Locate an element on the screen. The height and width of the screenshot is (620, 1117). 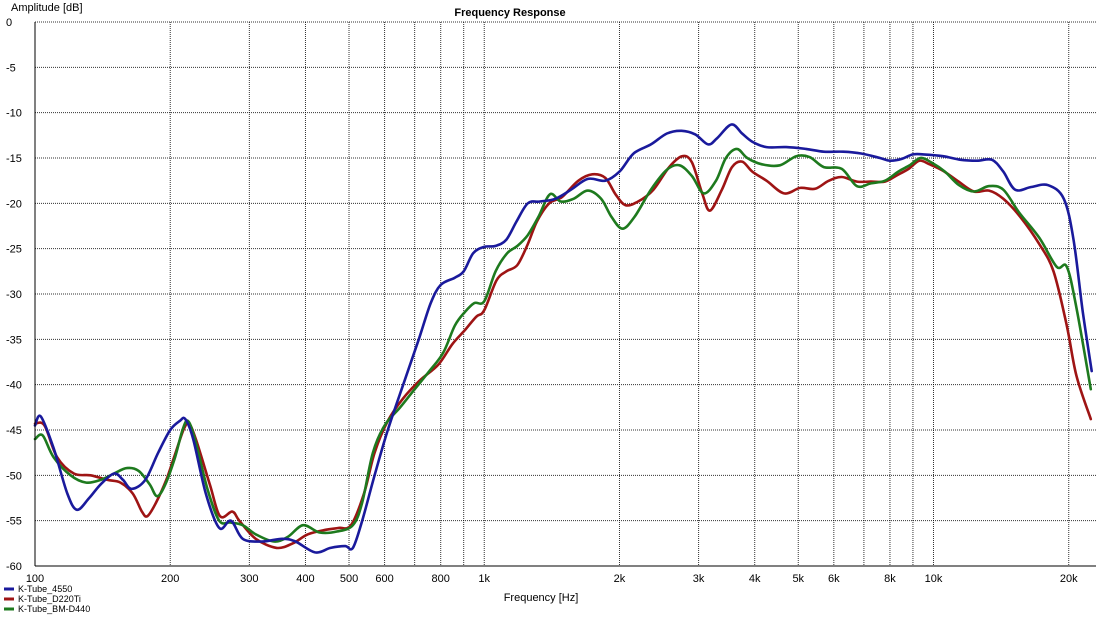
x-tick-label: 2k is located at coordinates (620, 579).